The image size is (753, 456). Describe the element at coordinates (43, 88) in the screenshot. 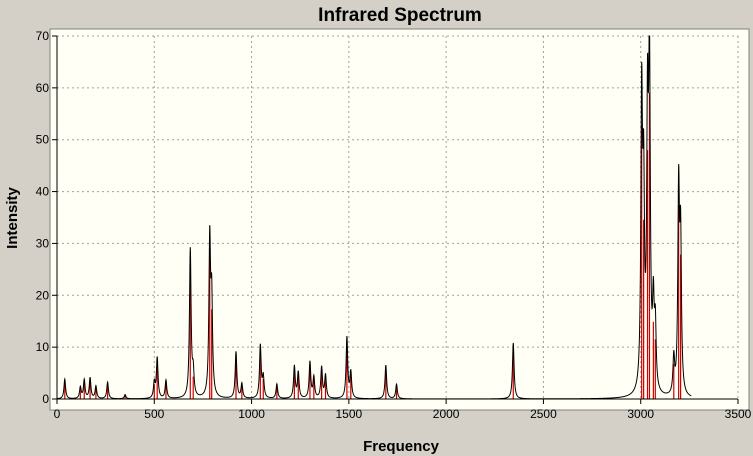

I see `y-tick-label: 60` at that location.